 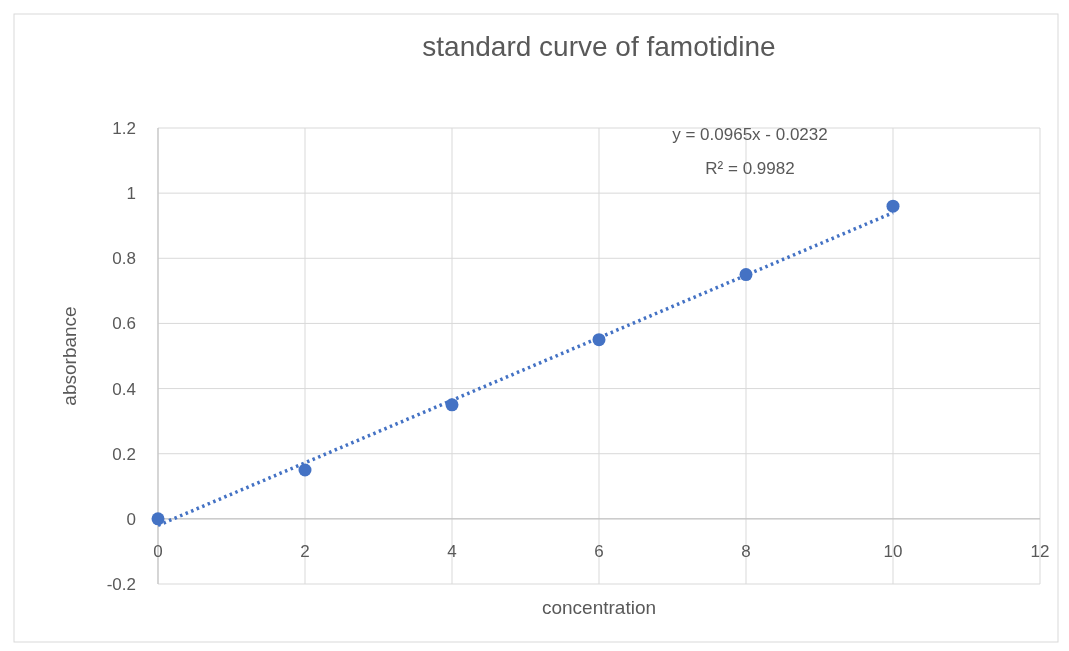 What do you see at coordinates (124, 324) in the screenshot?
I see `y-tick-label: 0.6` at bounding box center [124, 324].